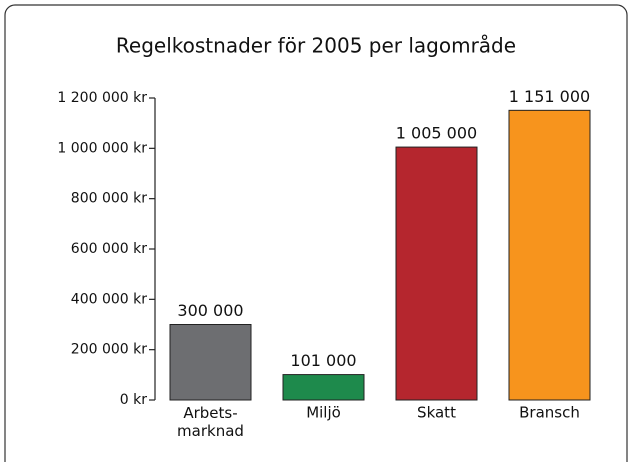 This screenshot has height=462, width=633. I want to click on y-tick-label: 0 kr, so click(133, 400).